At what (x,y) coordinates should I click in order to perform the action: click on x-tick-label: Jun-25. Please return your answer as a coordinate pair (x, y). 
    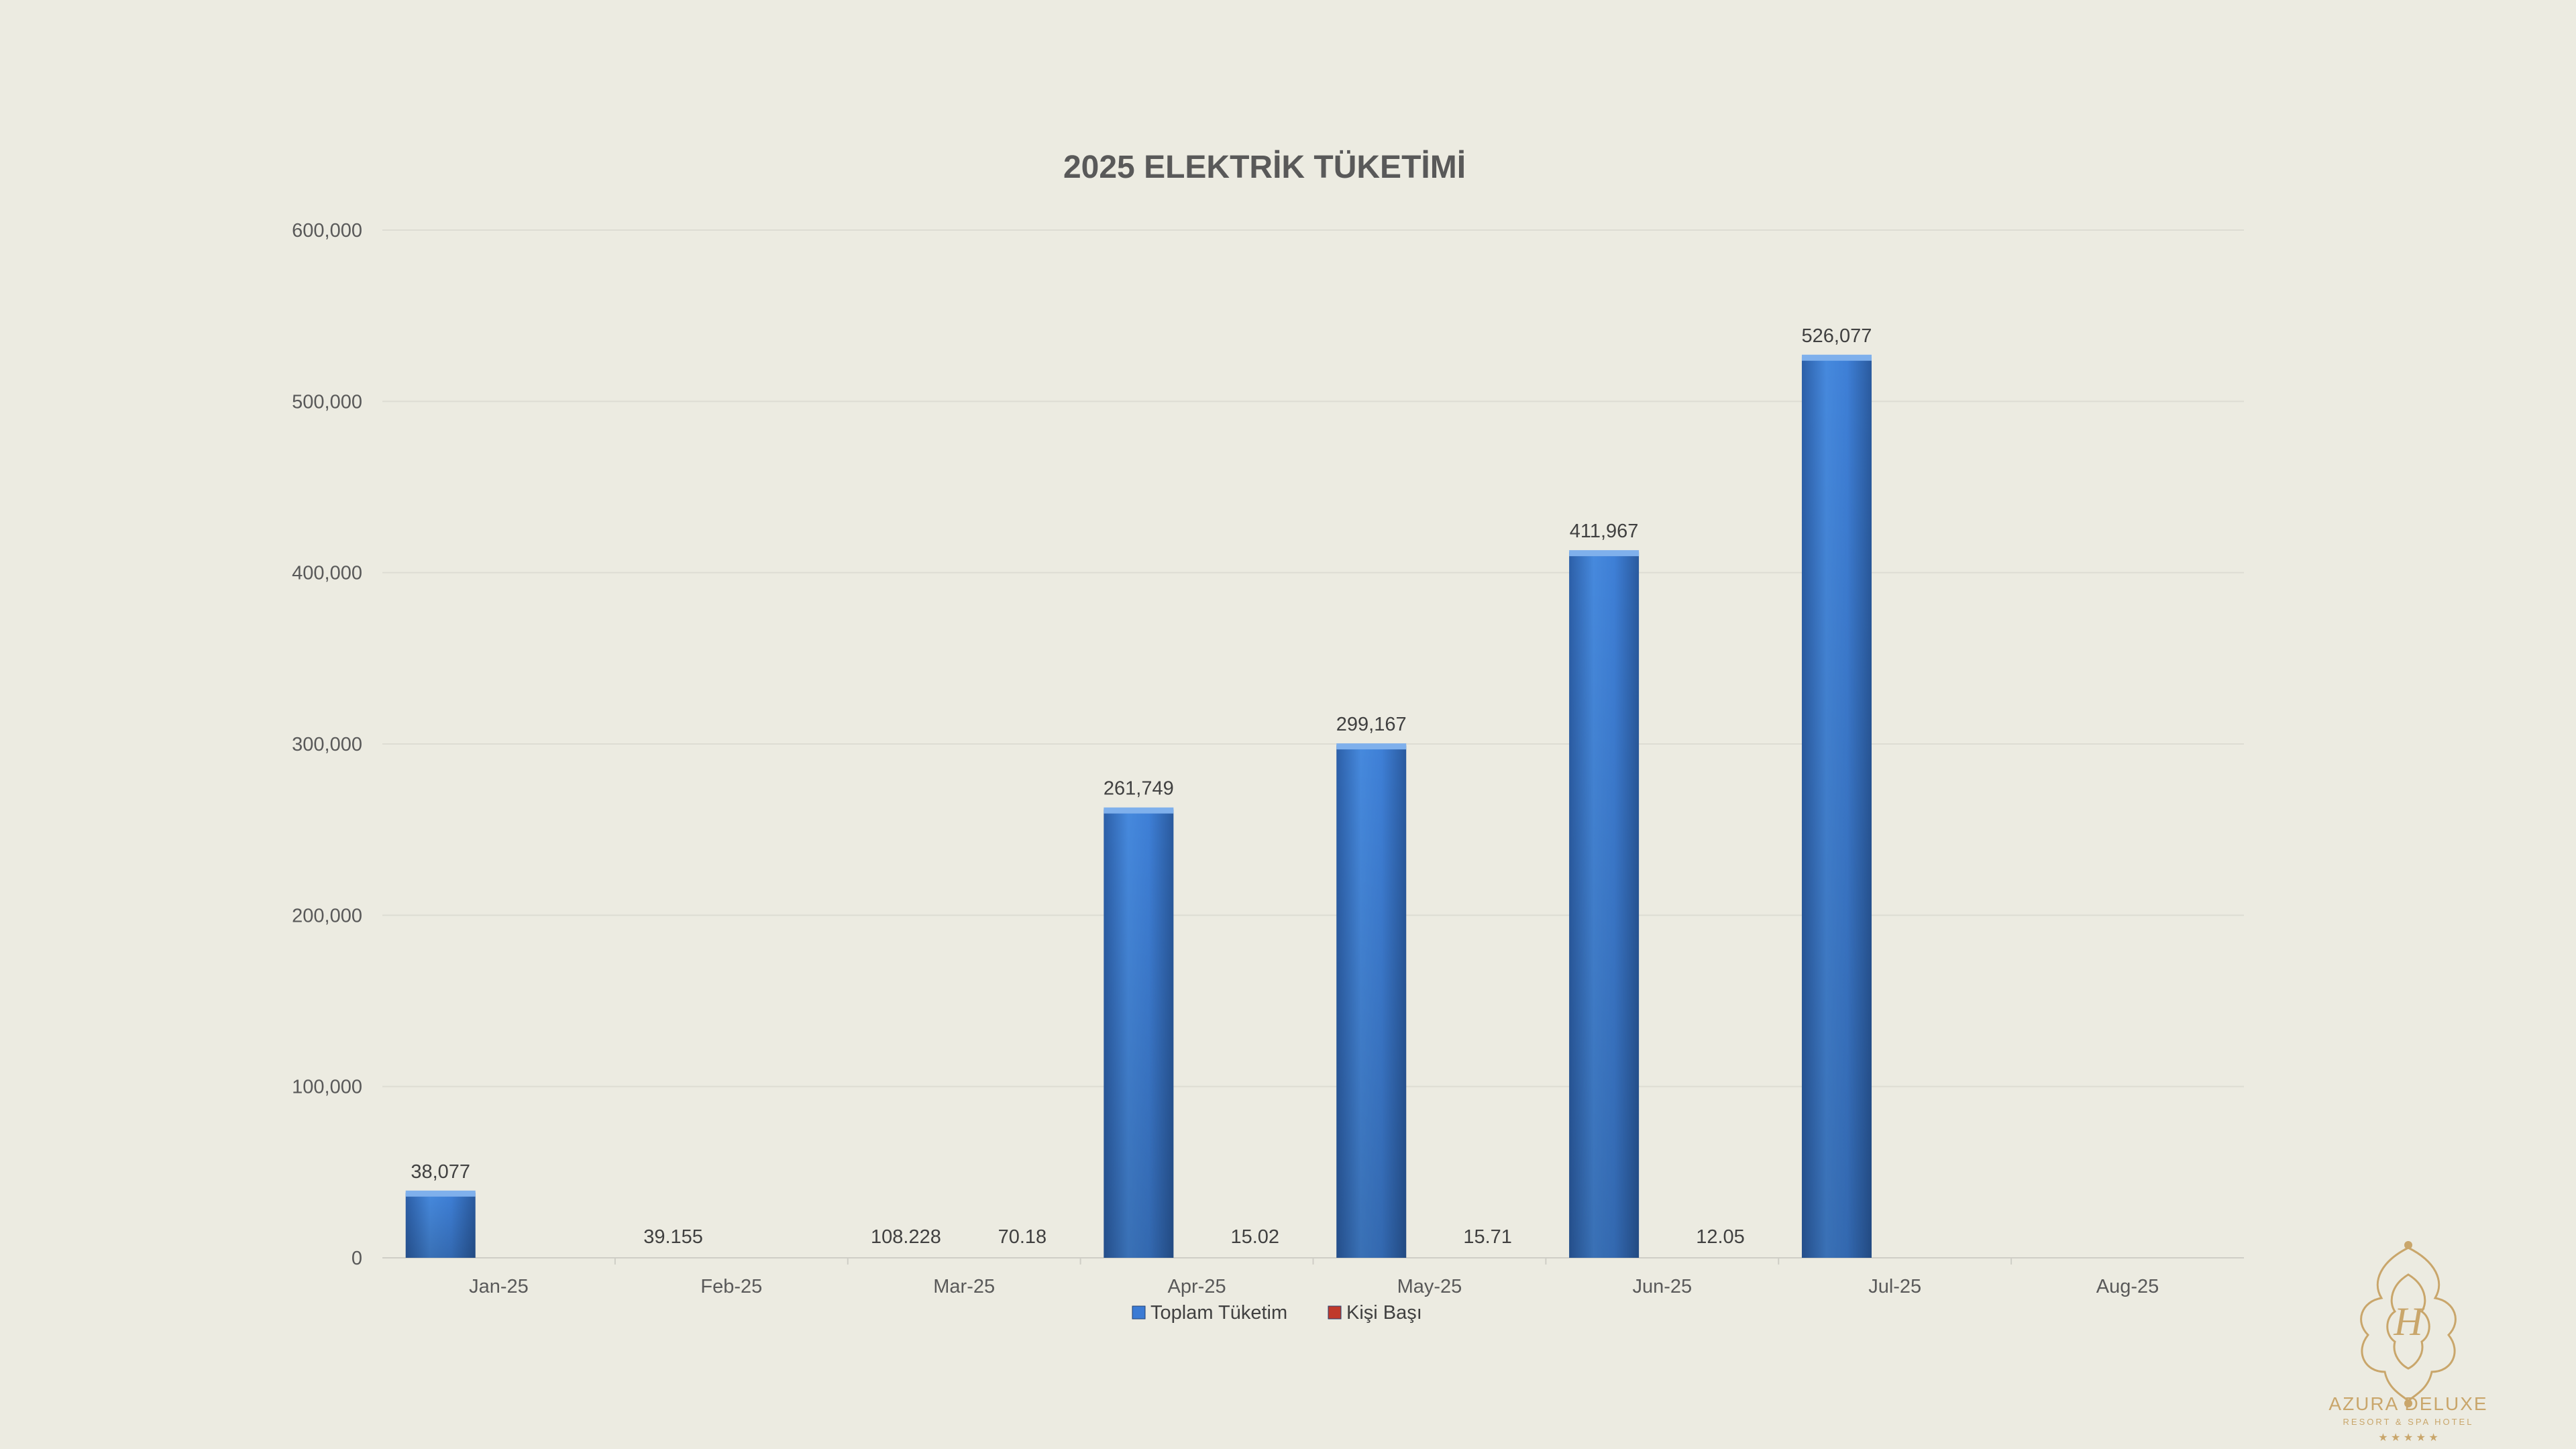
    Looking at the image, I should click on (1662, 1286).